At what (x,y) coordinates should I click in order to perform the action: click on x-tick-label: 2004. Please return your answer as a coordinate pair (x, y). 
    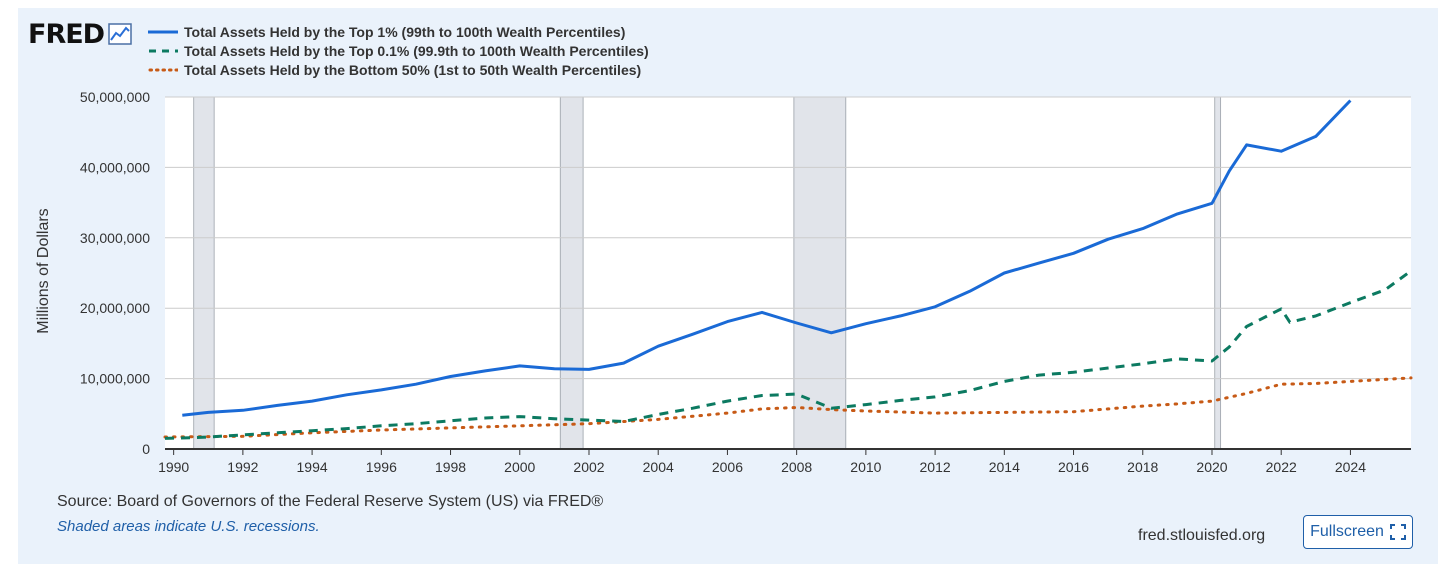
    Looking at the image, I should click on (658, 467).